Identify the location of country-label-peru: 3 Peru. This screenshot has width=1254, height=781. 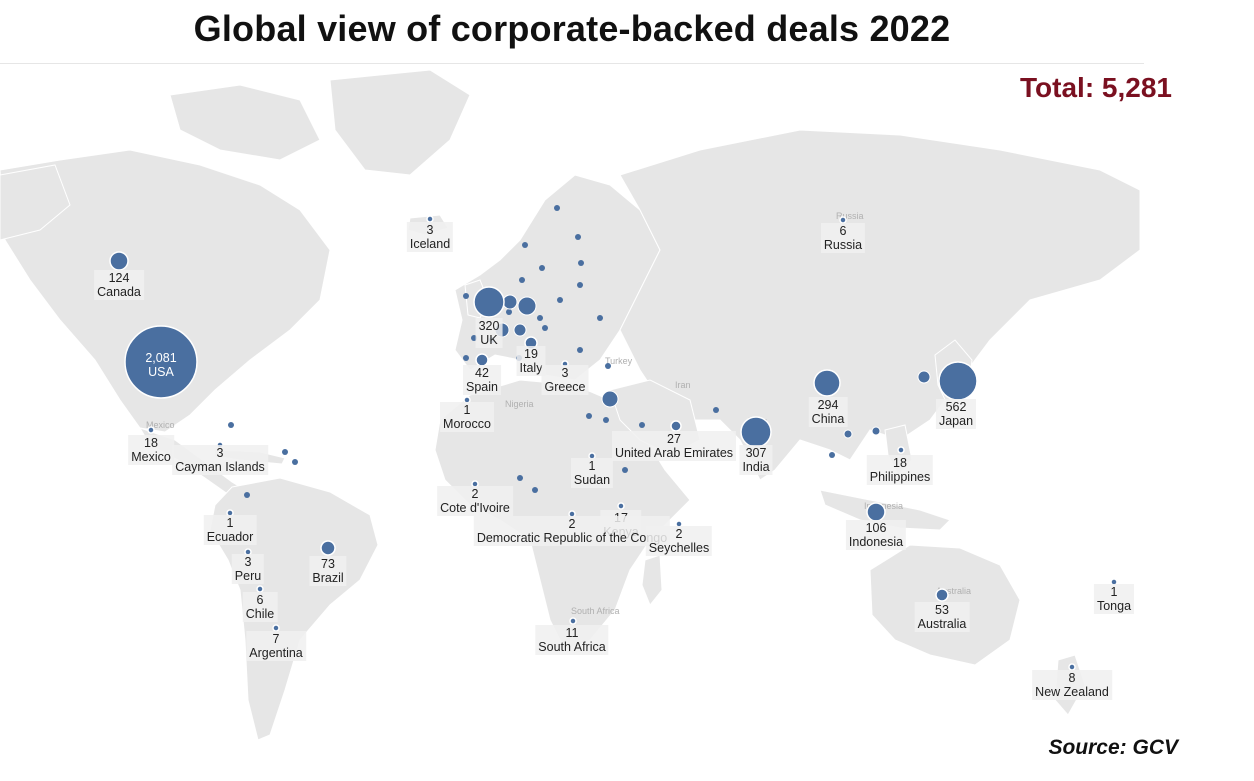
(248, 569).